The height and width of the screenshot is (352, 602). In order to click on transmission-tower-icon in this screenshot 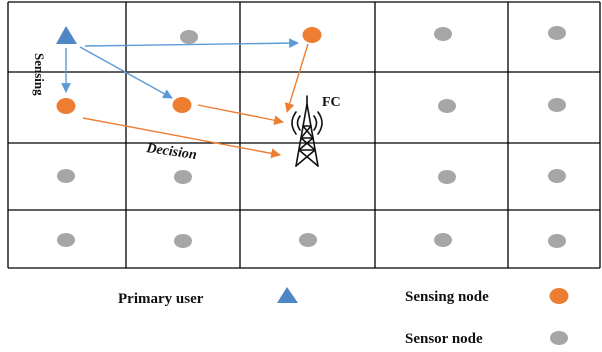, I will do `click(307, 131)`.